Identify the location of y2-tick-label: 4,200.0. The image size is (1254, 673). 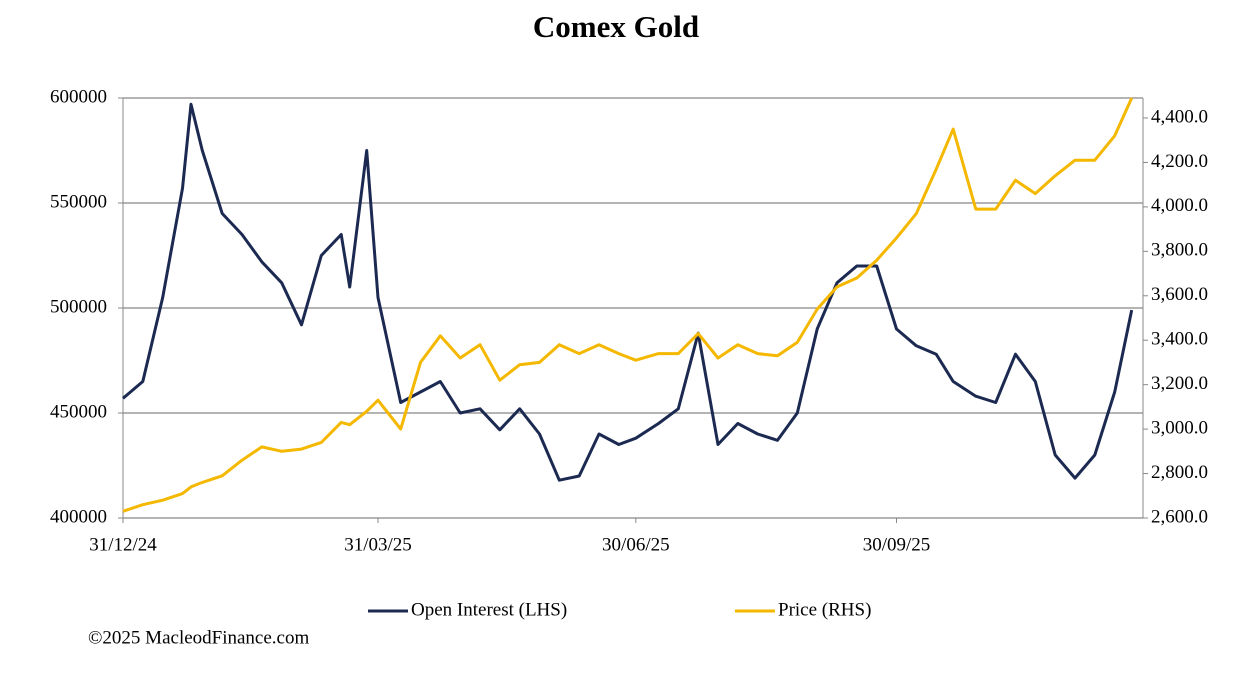
(1179, 161).